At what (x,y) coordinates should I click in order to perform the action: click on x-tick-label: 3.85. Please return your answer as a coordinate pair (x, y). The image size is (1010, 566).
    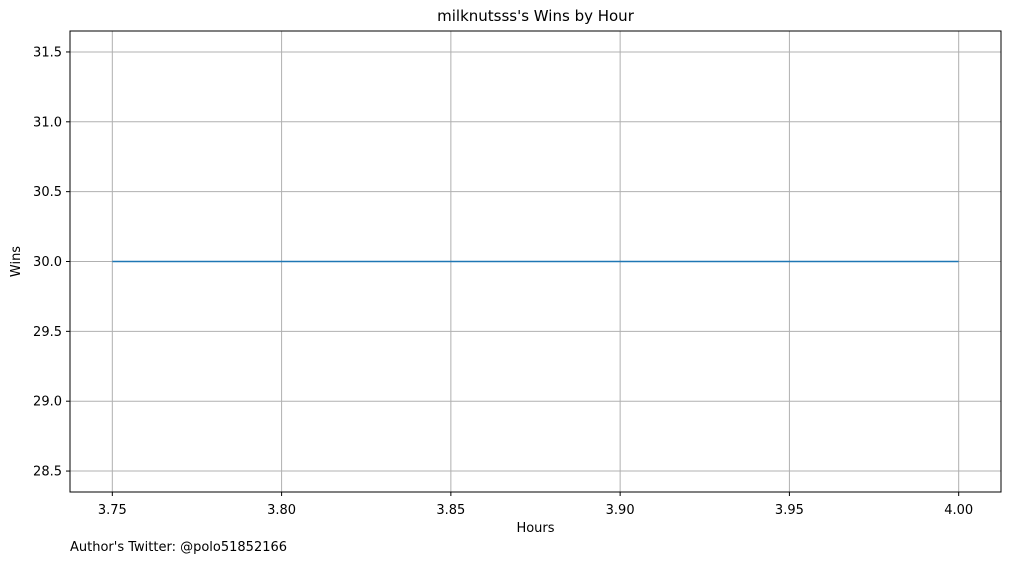
    Looking at the image, I should click on (450, 510).